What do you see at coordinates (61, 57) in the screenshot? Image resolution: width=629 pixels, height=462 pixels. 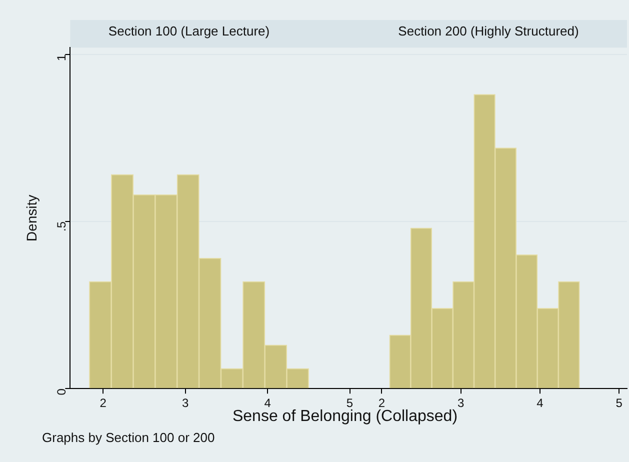 I see `y-tick-label: 1` at bounding box center [61, 57].